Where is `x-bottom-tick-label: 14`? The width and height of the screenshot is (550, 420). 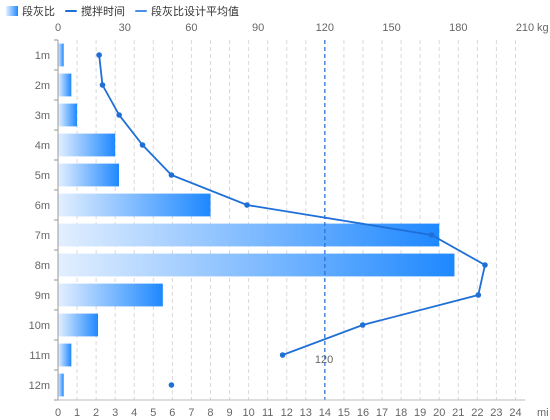
x-bottom-tick-label: 14 is located at coordinates (325, 413).